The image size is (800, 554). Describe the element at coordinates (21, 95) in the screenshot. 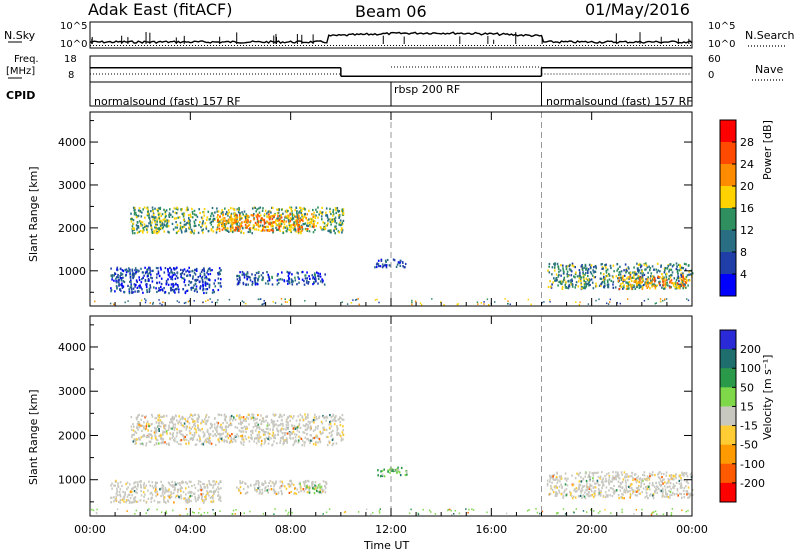

I see `cpid-label: CPID` at that location.